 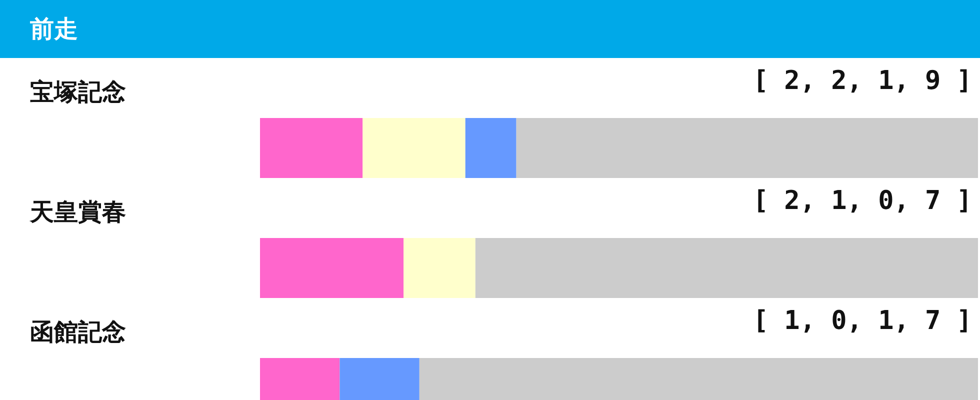 I want to click on text: 前走, so click(x=490, y=29).